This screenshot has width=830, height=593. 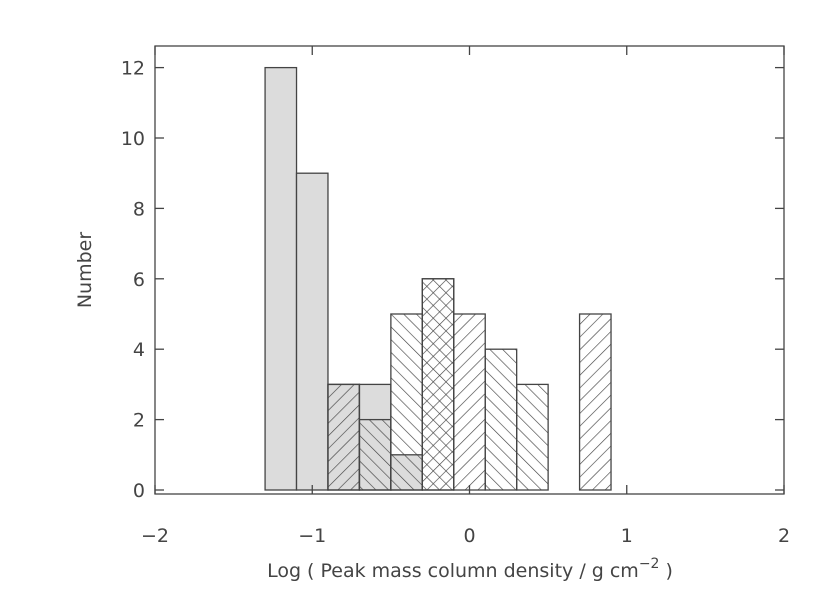 I want to click on x-tick-label: 2, so click(x=784, y=536).